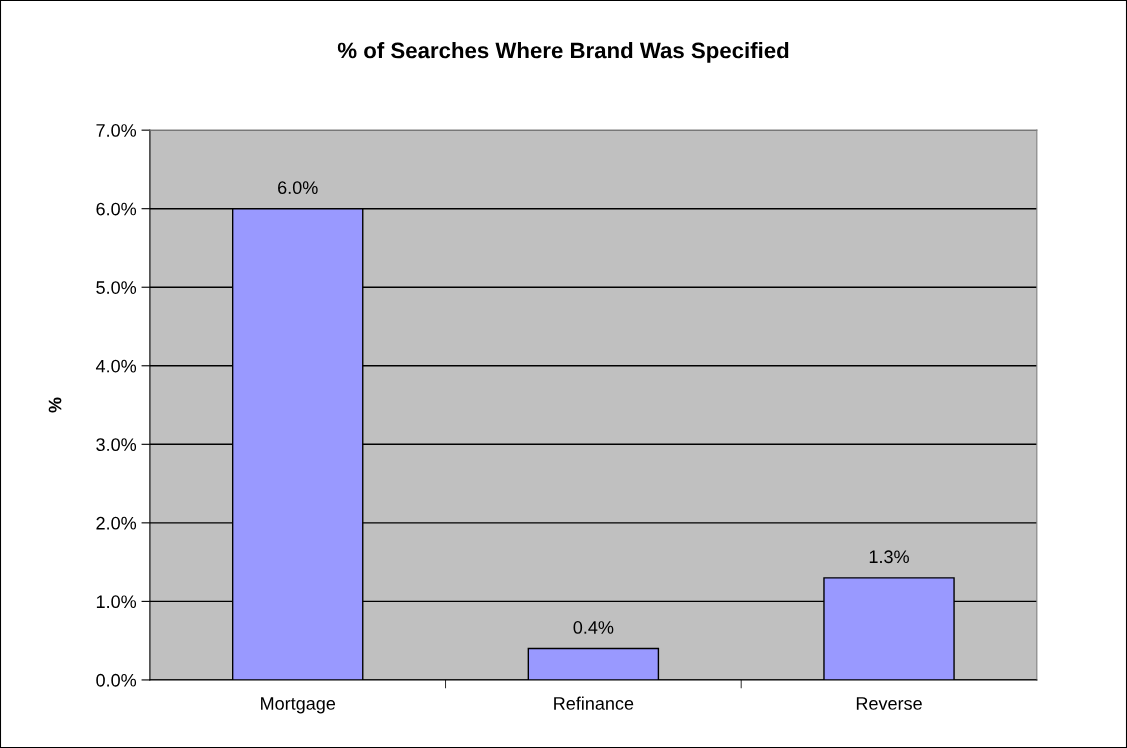 This screenshot has width=1127, height=748. I want to click on y-tick-label: 4.0%, so click(116, 366).